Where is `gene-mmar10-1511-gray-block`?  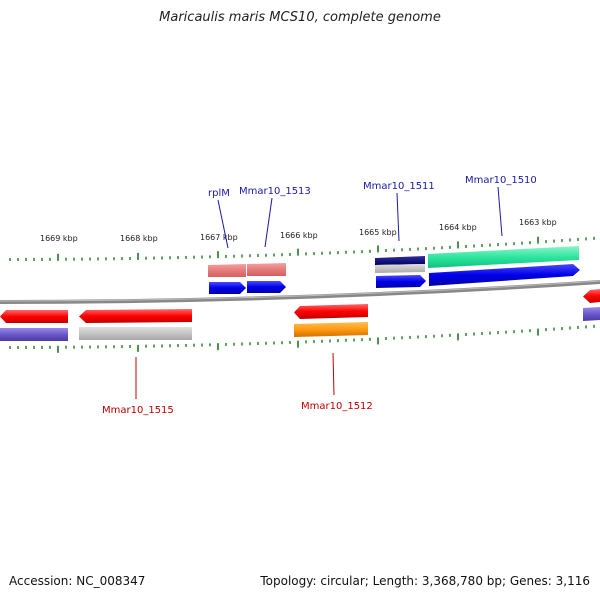 gene-mmar10-1511-gray-block is located at coordinates (400, 268).